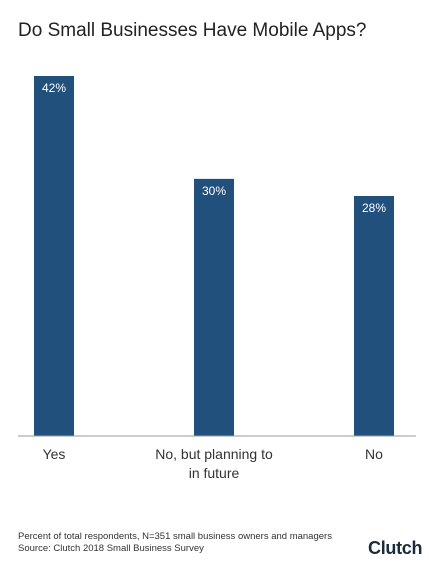 This screenshot has width=434, height=567. What do you see at coordinates (214, 463) in the screenshot?
I see `x-tick-label: No, but planning to in future` at bounding box center [214, 463].